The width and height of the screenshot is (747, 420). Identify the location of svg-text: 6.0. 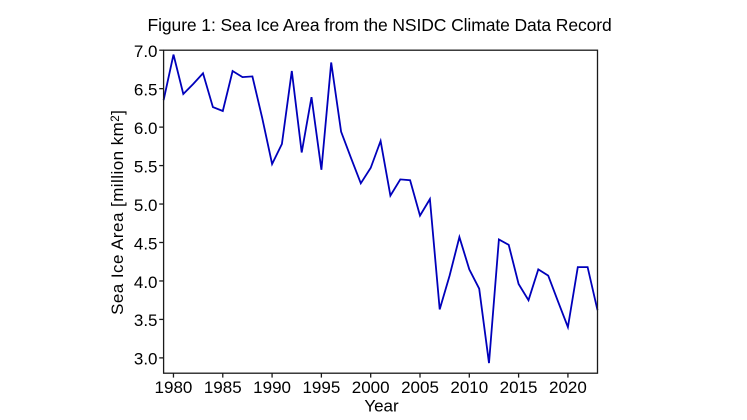
(146, 128).